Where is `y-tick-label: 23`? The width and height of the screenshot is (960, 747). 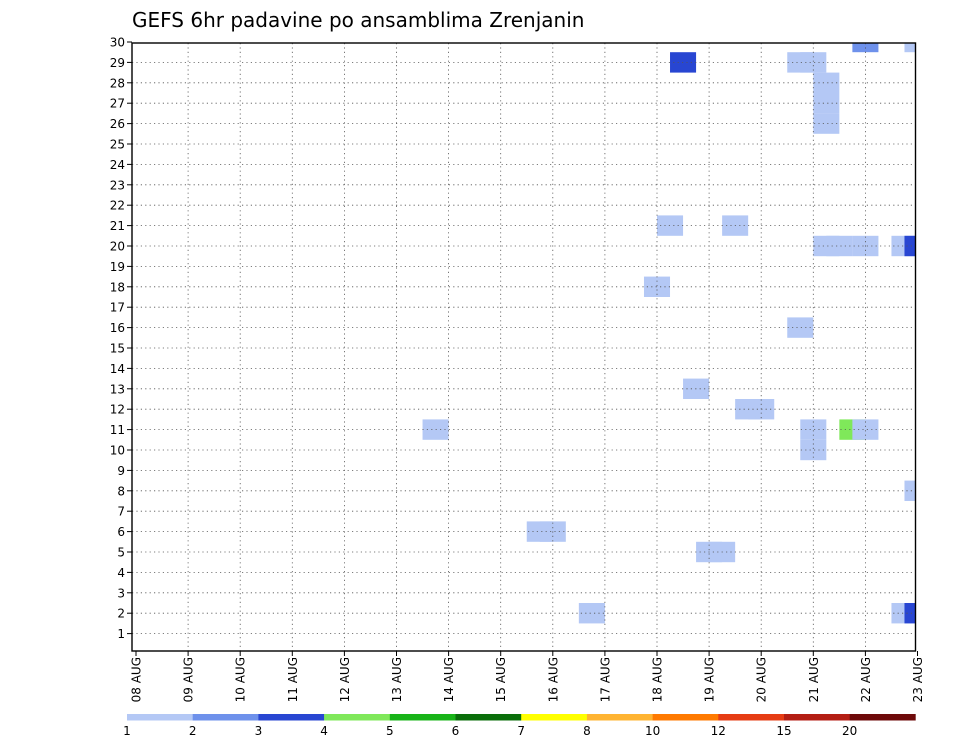
y-tick-label: 23 is located at coordinates (117, 185).